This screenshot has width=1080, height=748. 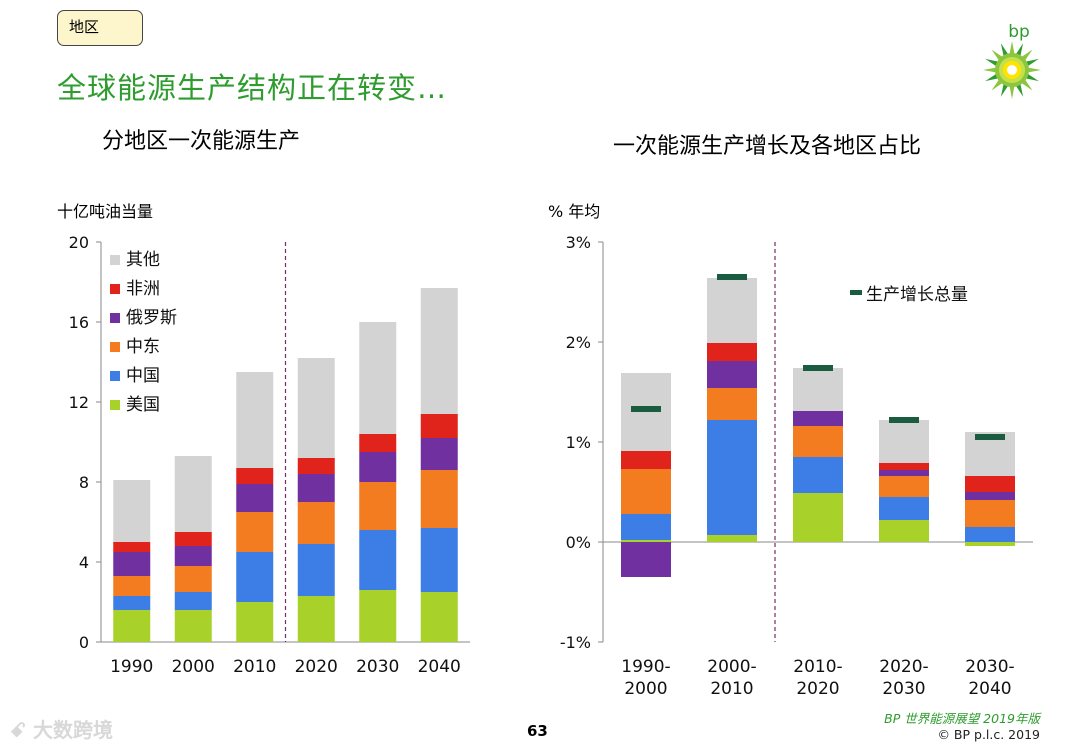 I want to click on x-tick-label: 2000-, so click(x=731, y=667).